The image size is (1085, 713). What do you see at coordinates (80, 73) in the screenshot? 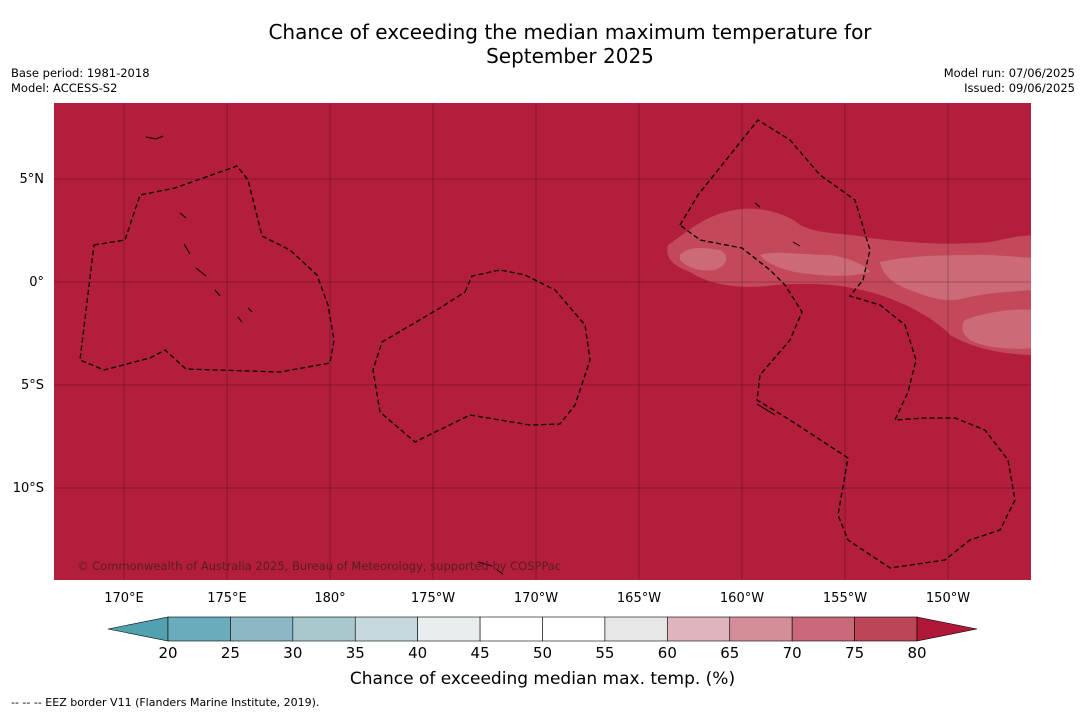
I see `base-period: Base period: 1981-2018` at bounding box center [80, 73].